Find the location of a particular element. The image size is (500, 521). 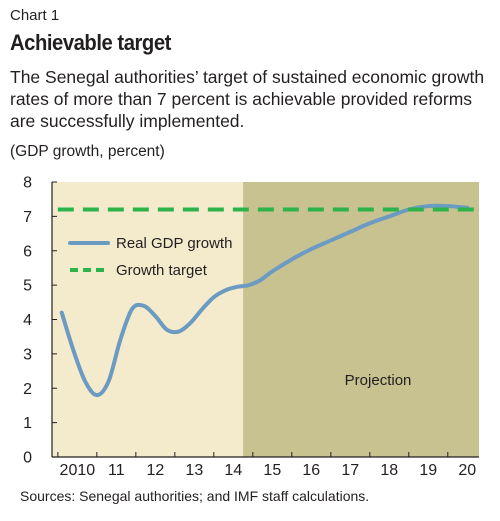

x-tick-label: 18 is located at coordinates (389, 470).